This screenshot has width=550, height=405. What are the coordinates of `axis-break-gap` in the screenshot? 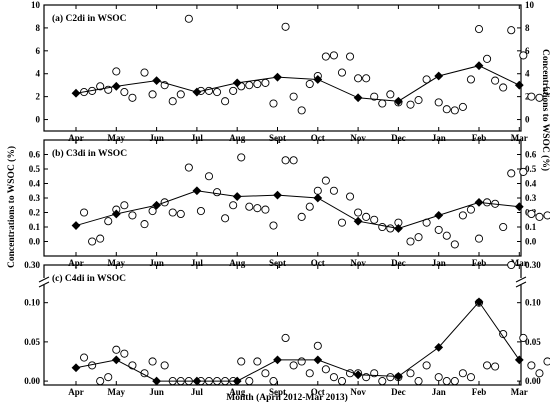 It's located at (521, 281).